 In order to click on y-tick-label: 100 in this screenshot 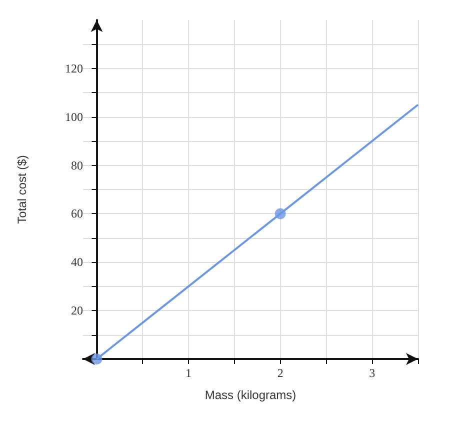, I will do `click(74, 117)`.